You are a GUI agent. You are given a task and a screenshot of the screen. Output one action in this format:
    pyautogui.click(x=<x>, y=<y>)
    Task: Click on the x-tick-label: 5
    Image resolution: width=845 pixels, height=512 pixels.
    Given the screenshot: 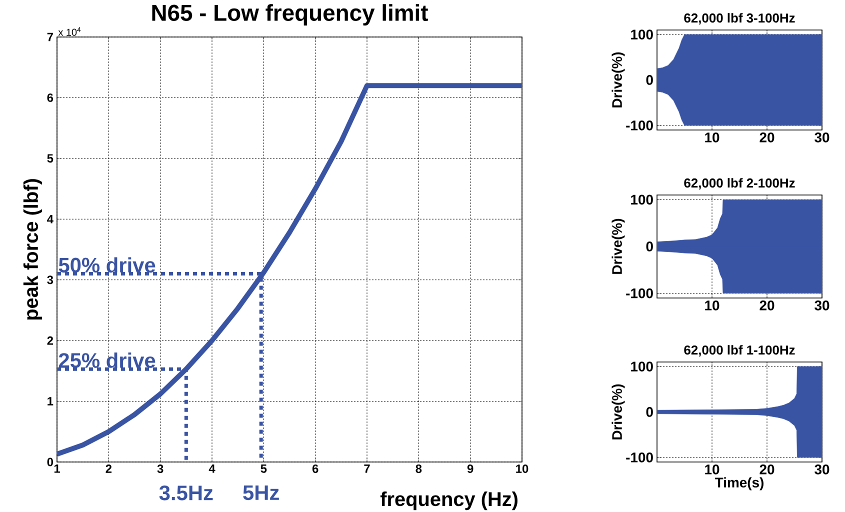 What is the action you would take?
    pyautogui.click(x=263, y=468)
    